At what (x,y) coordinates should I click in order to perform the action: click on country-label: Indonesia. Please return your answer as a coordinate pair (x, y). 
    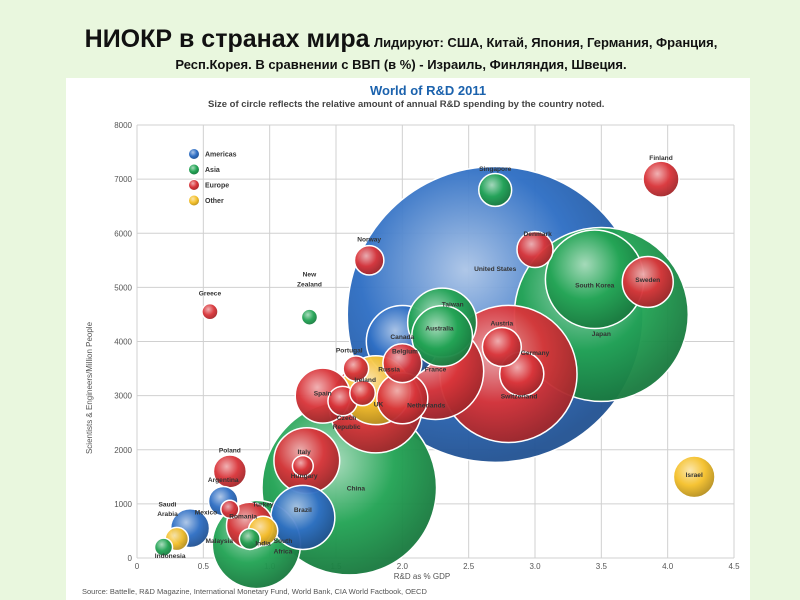
    Looking at the image, I should click on (170, 556).